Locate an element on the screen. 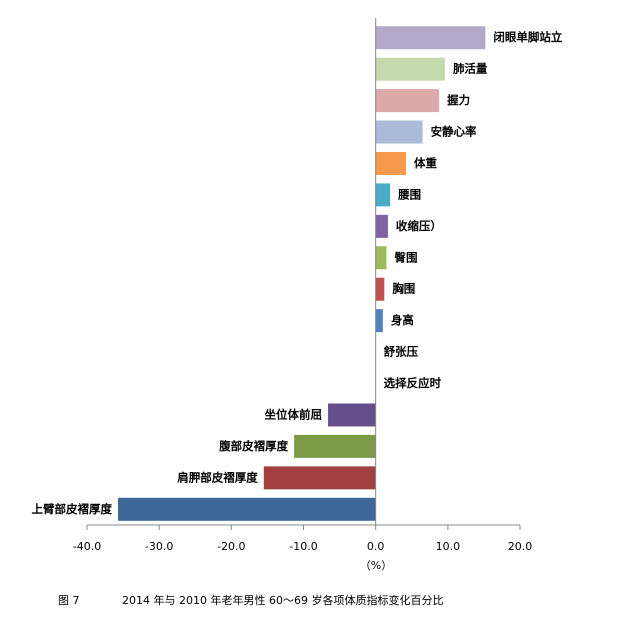 This screenshot has width=644, height=628. caption: 2014 年与 2010 年老年男性 60～69 岁各项体质指标变化百分比 is located at coordinates (282, 600).